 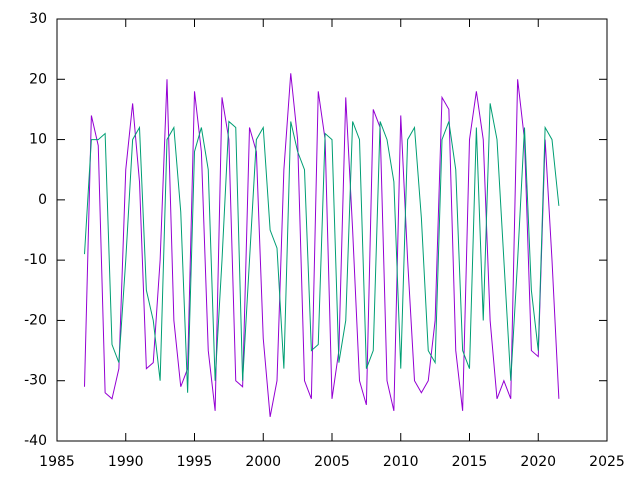 What do you see at coordinates (35, 260) in the screenshot?
I see `y-tick-label: -10` at bounding box center [35, 260].